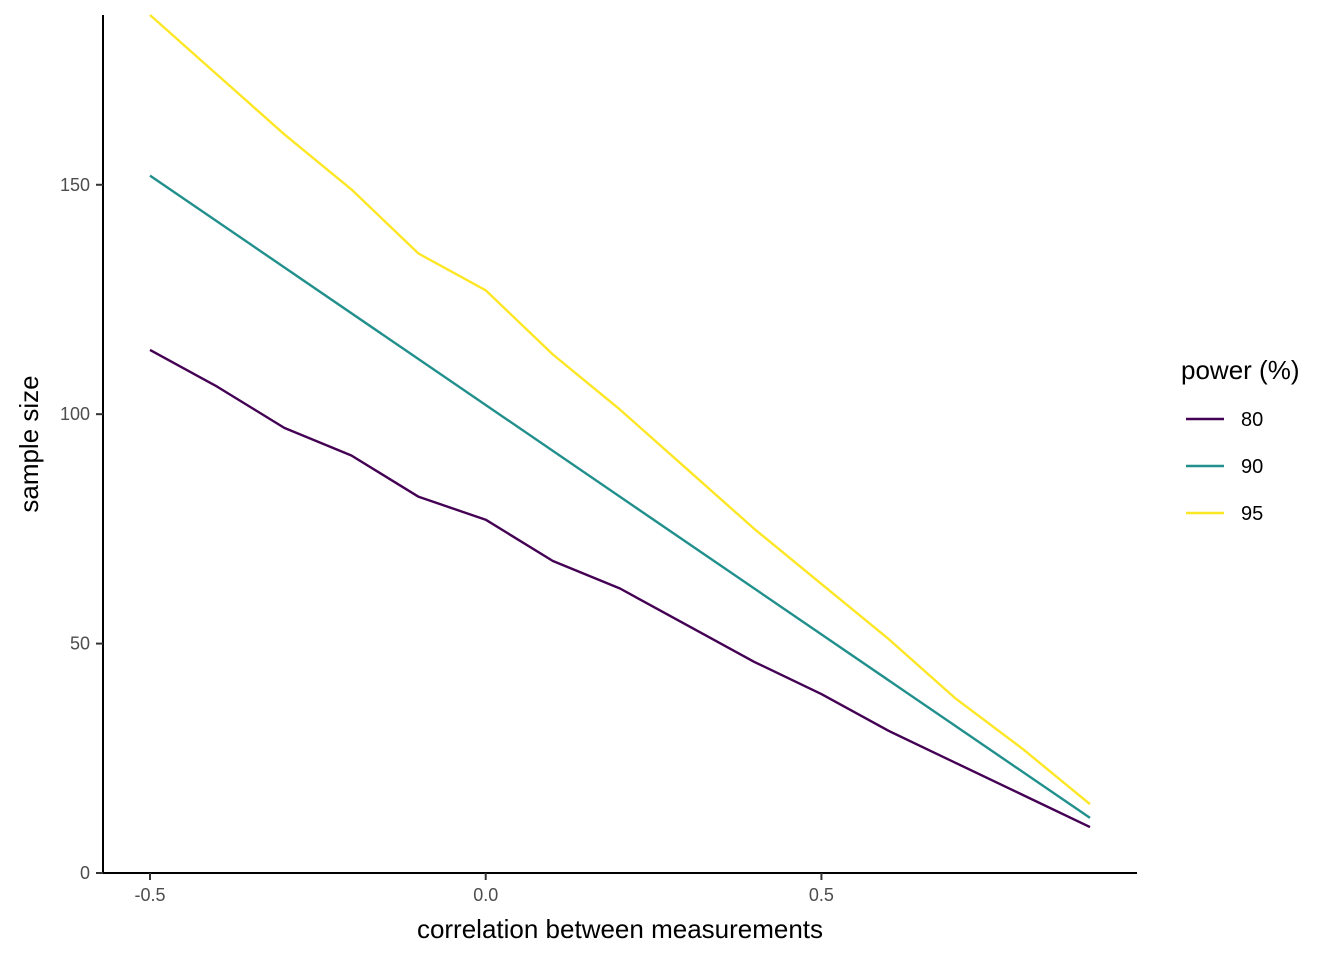 This screenshot has height=960, width=1344. Describe the element at coordinates (485, 895) in the screenshot. I see `x-tick-label: 0.0` at that location.